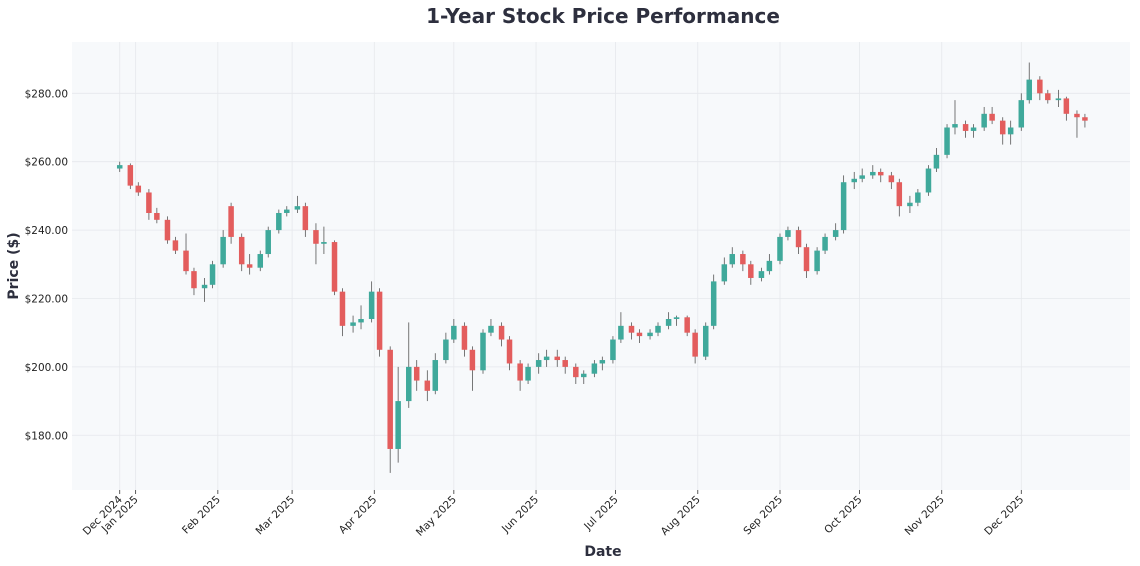 The image size is (1140, 566). I want to click on y-tick-label: $220.00, so click(46, 299).